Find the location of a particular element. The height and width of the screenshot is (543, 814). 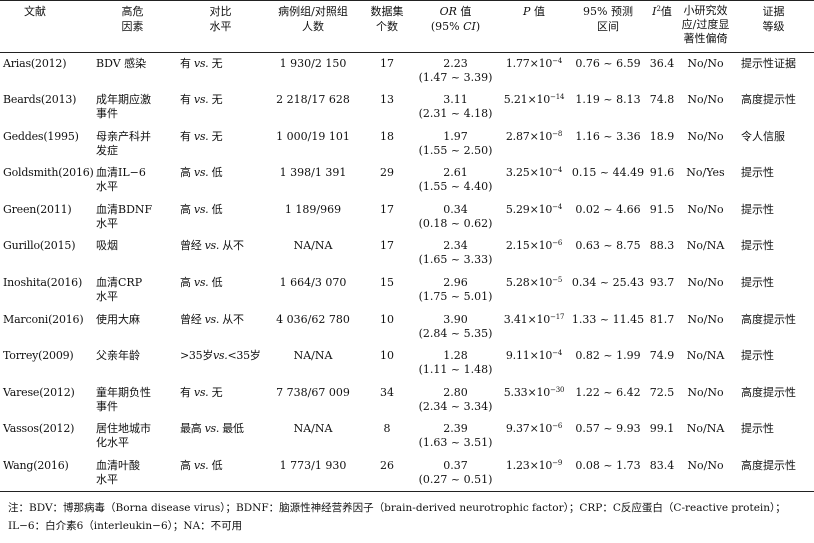

cell-datasets: 18 is located at coordinates (387, 136).